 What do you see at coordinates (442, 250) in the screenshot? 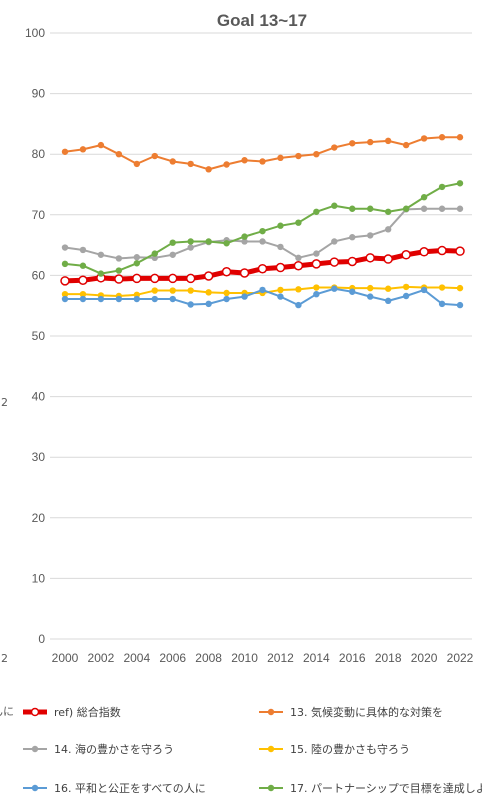
I see `data-point-s0-2021` at bounding box center [442, 250].